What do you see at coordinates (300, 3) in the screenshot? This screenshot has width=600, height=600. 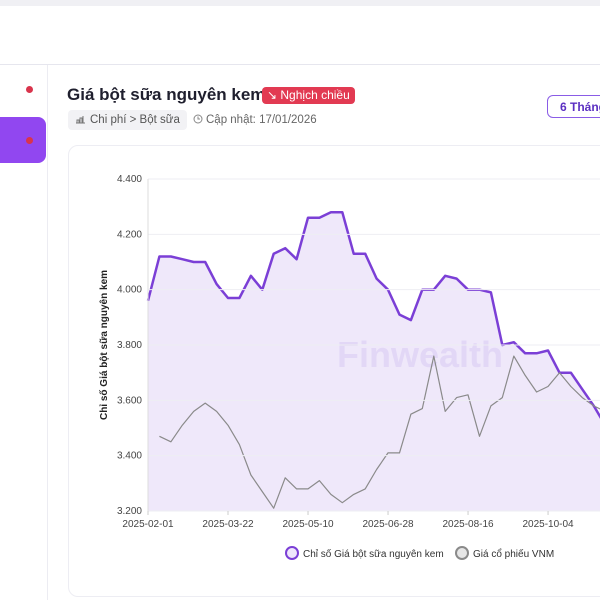 I see `top-strip` at bounding box center [300, 3].